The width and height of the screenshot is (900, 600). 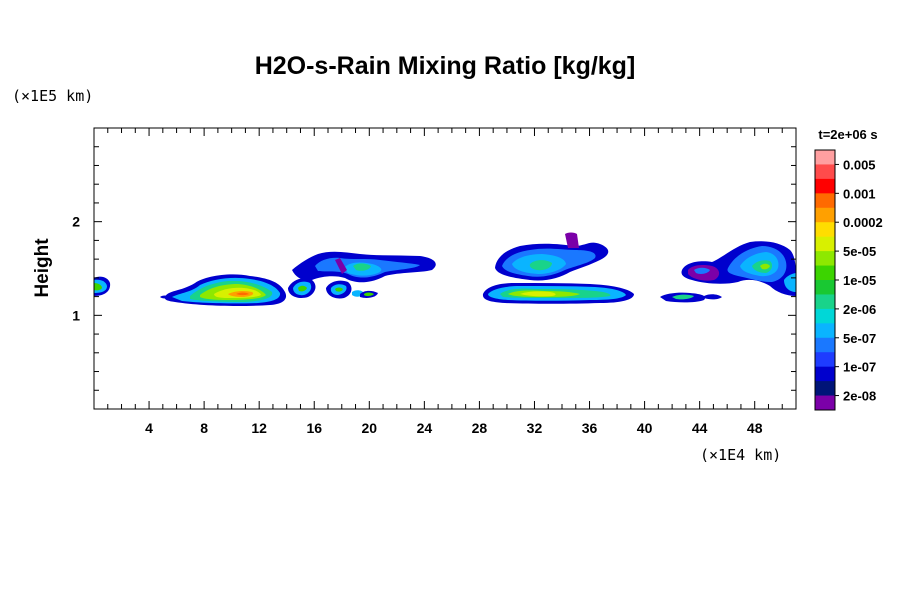 I want to click on x-tick-label: 24, so click(x=425, y=428).